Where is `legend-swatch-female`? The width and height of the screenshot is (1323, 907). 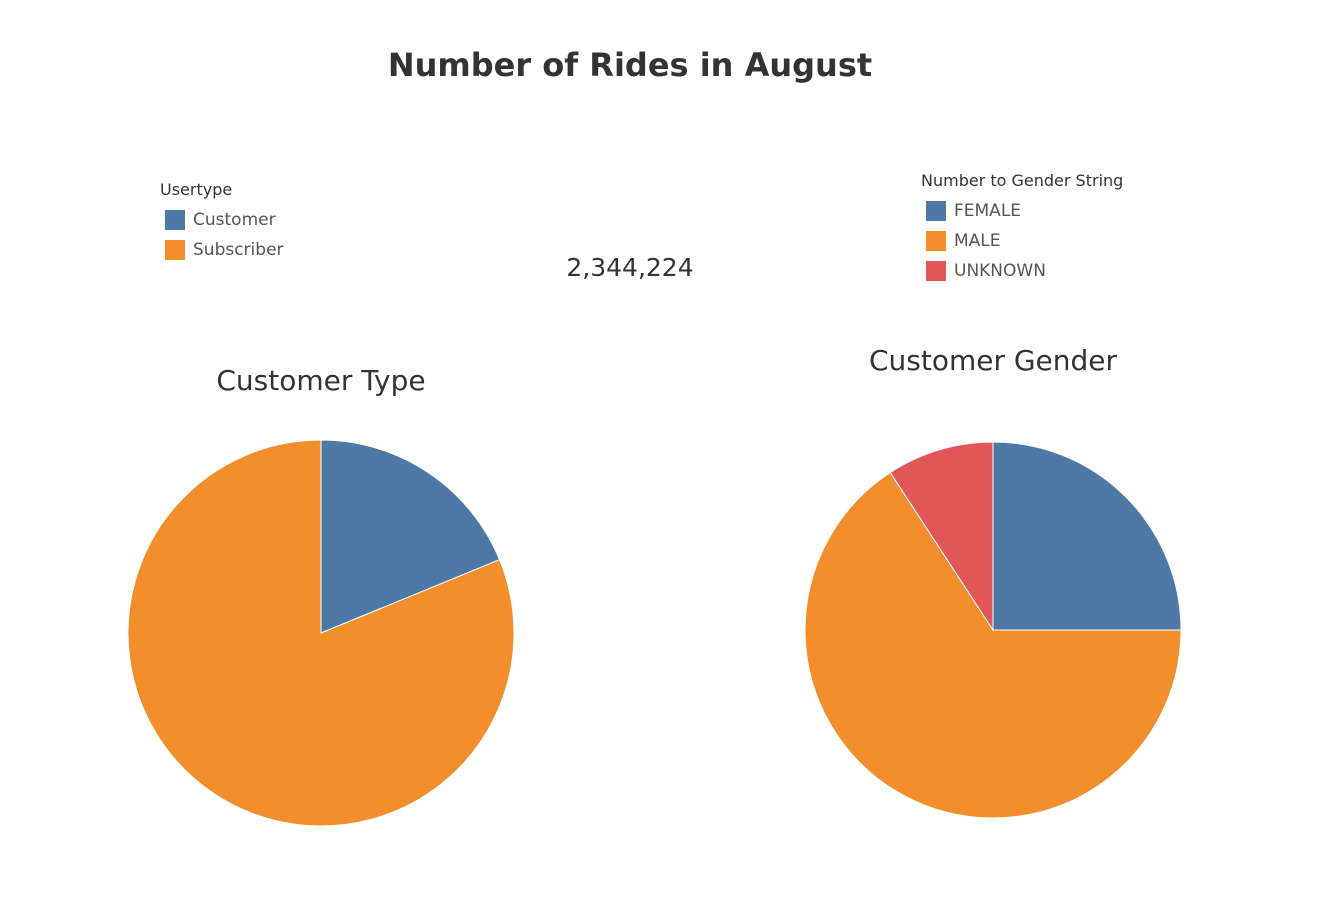 legend-swatch-female is located at coordinates (936, 211).